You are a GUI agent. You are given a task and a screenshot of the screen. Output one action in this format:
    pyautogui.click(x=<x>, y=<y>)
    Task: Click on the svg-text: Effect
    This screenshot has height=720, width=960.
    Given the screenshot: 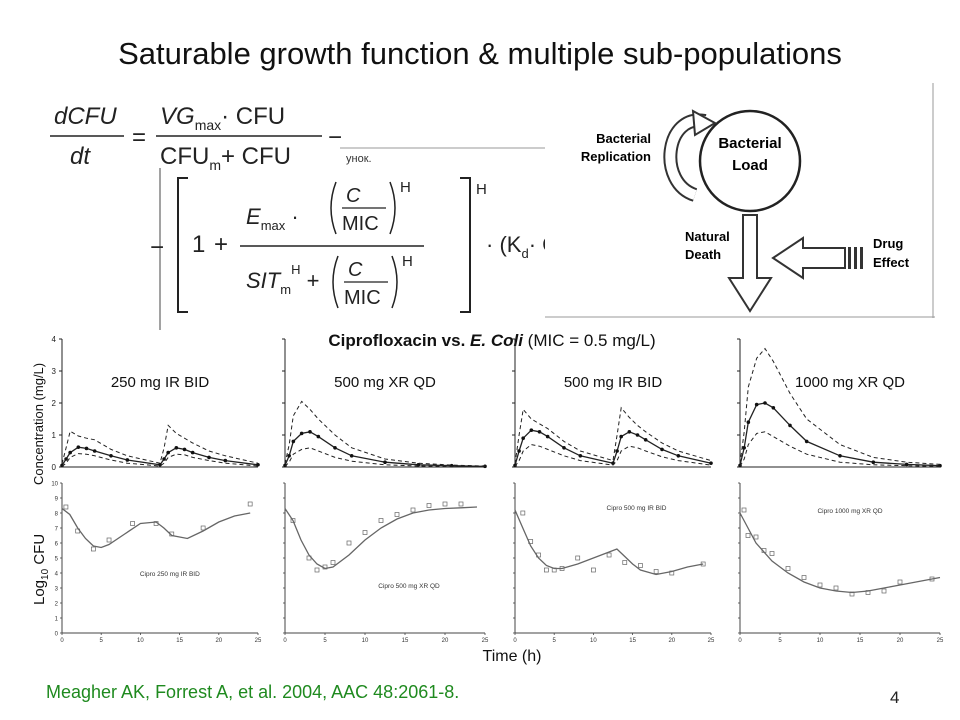 What is the action you would take?
    pyautogui.click(x=891, y=262)
    